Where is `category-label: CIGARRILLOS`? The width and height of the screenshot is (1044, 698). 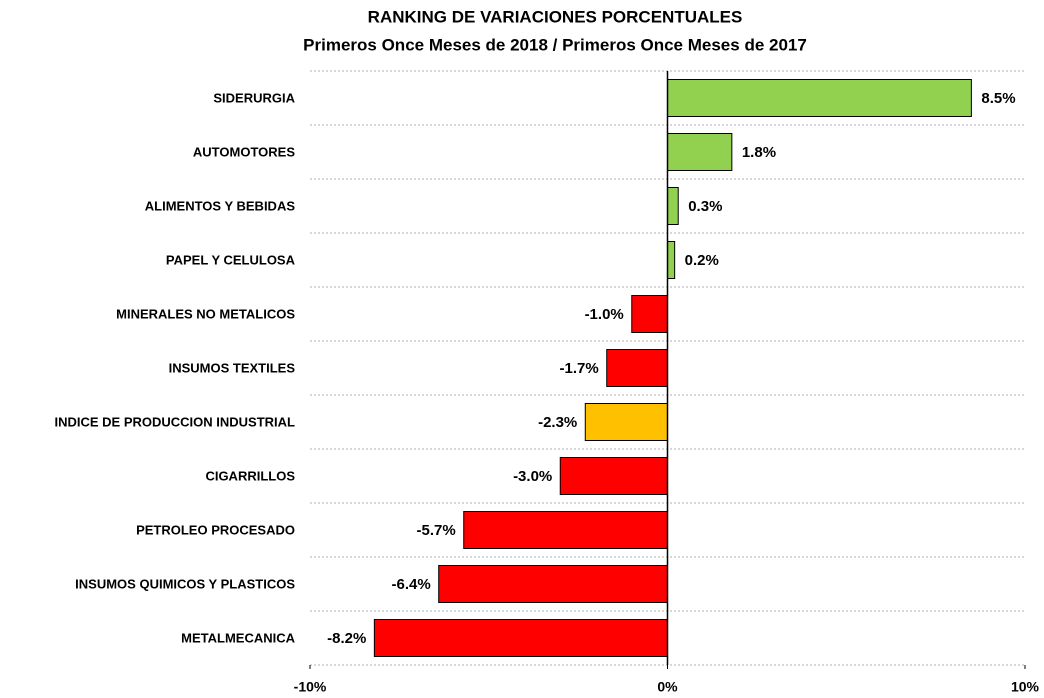
category-label: CIGARRILLOS is located at coordinates (250, 475).